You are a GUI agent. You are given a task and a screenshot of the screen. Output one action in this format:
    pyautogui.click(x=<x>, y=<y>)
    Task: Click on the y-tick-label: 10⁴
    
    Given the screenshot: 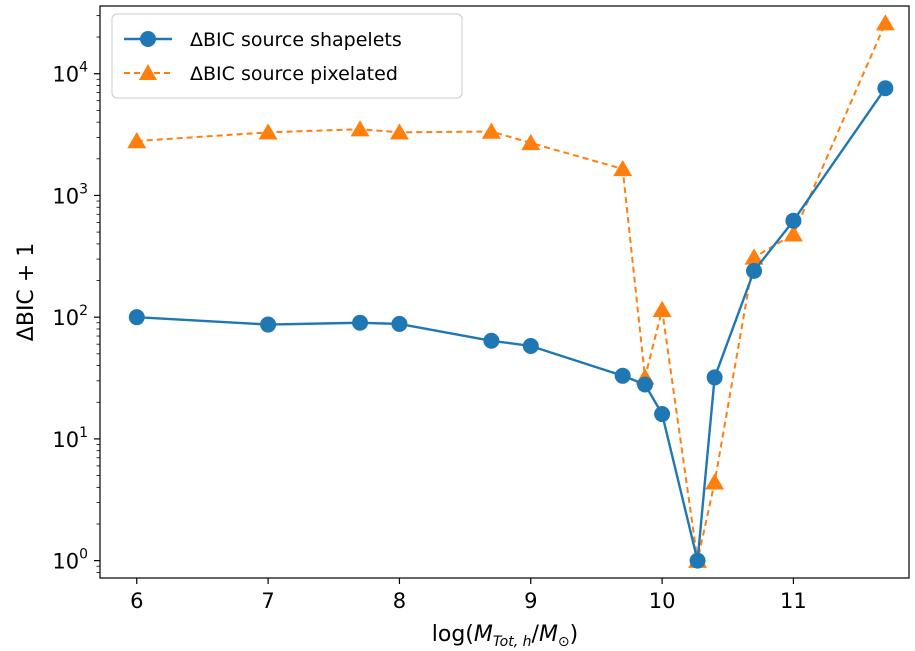 What is the action you would take?
    pyautogui.click(x=70, y=73)
    